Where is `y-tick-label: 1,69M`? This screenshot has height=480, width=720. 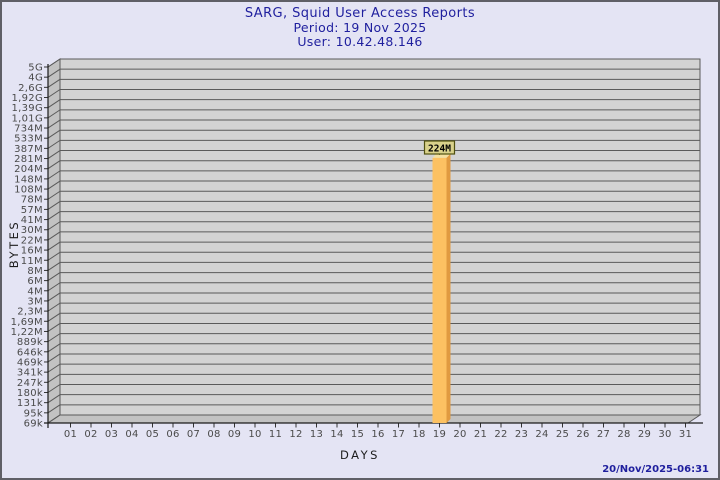 y-tick-label: 1,69M is located at coordinates (27, 322).